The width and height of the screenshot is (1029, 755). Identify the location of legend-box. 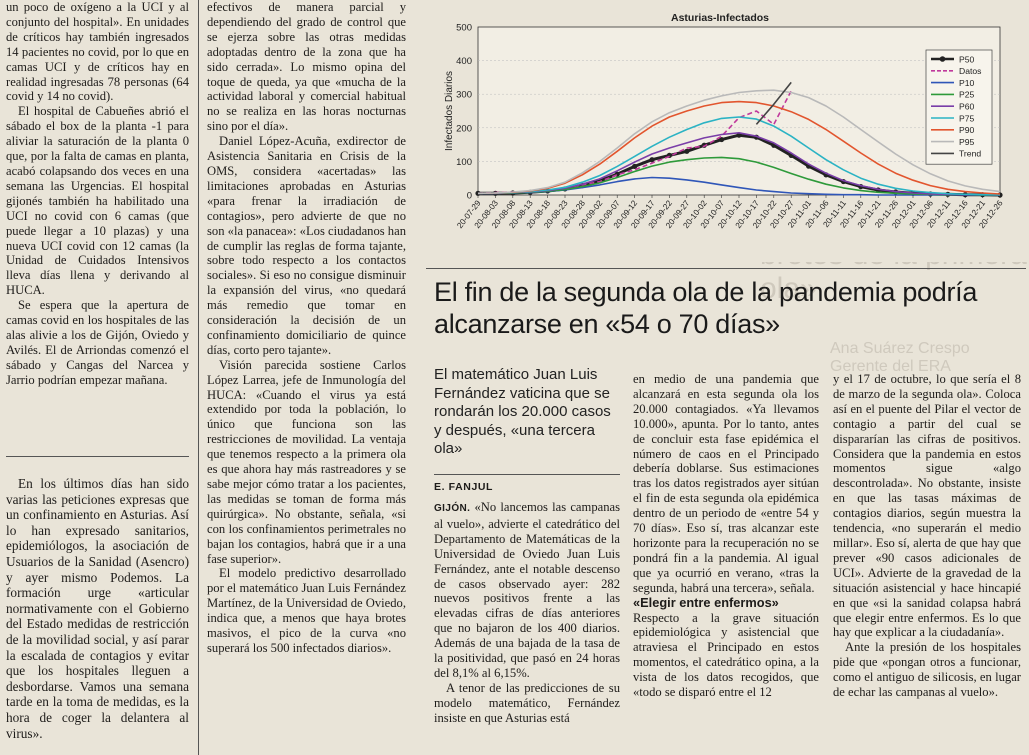
(959, 107).